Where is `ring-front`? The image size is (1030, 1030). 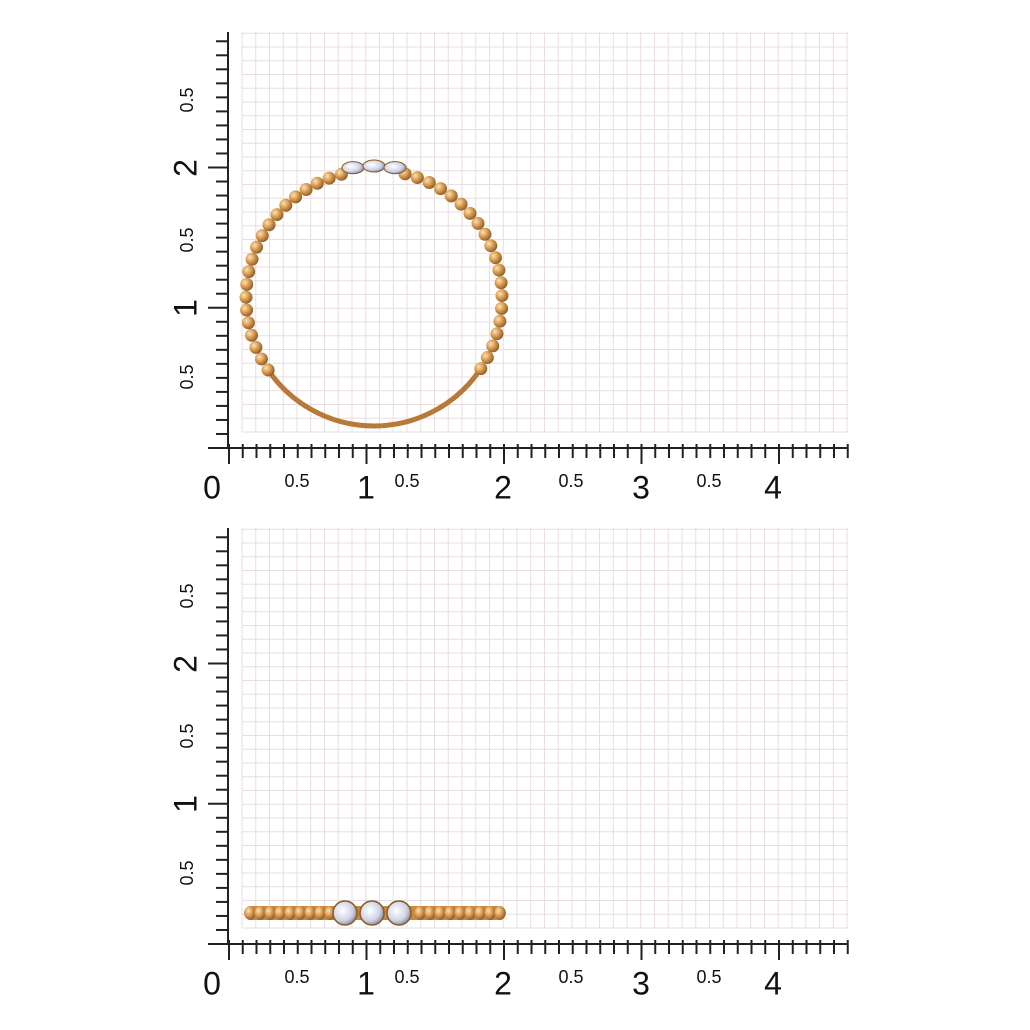 ring-front is located at coordinates (375, 913).